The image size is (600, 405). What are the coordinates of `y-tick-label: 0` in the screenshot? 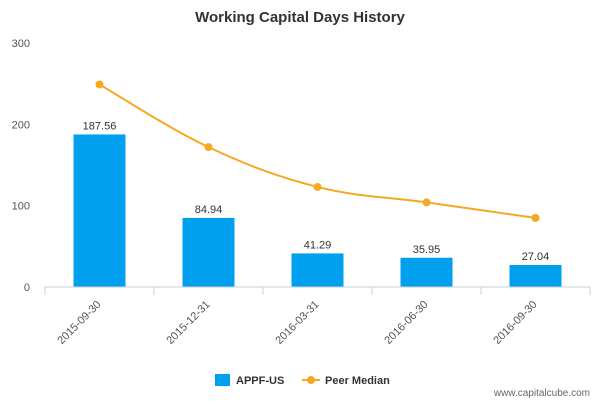 It's located at (27, 288).